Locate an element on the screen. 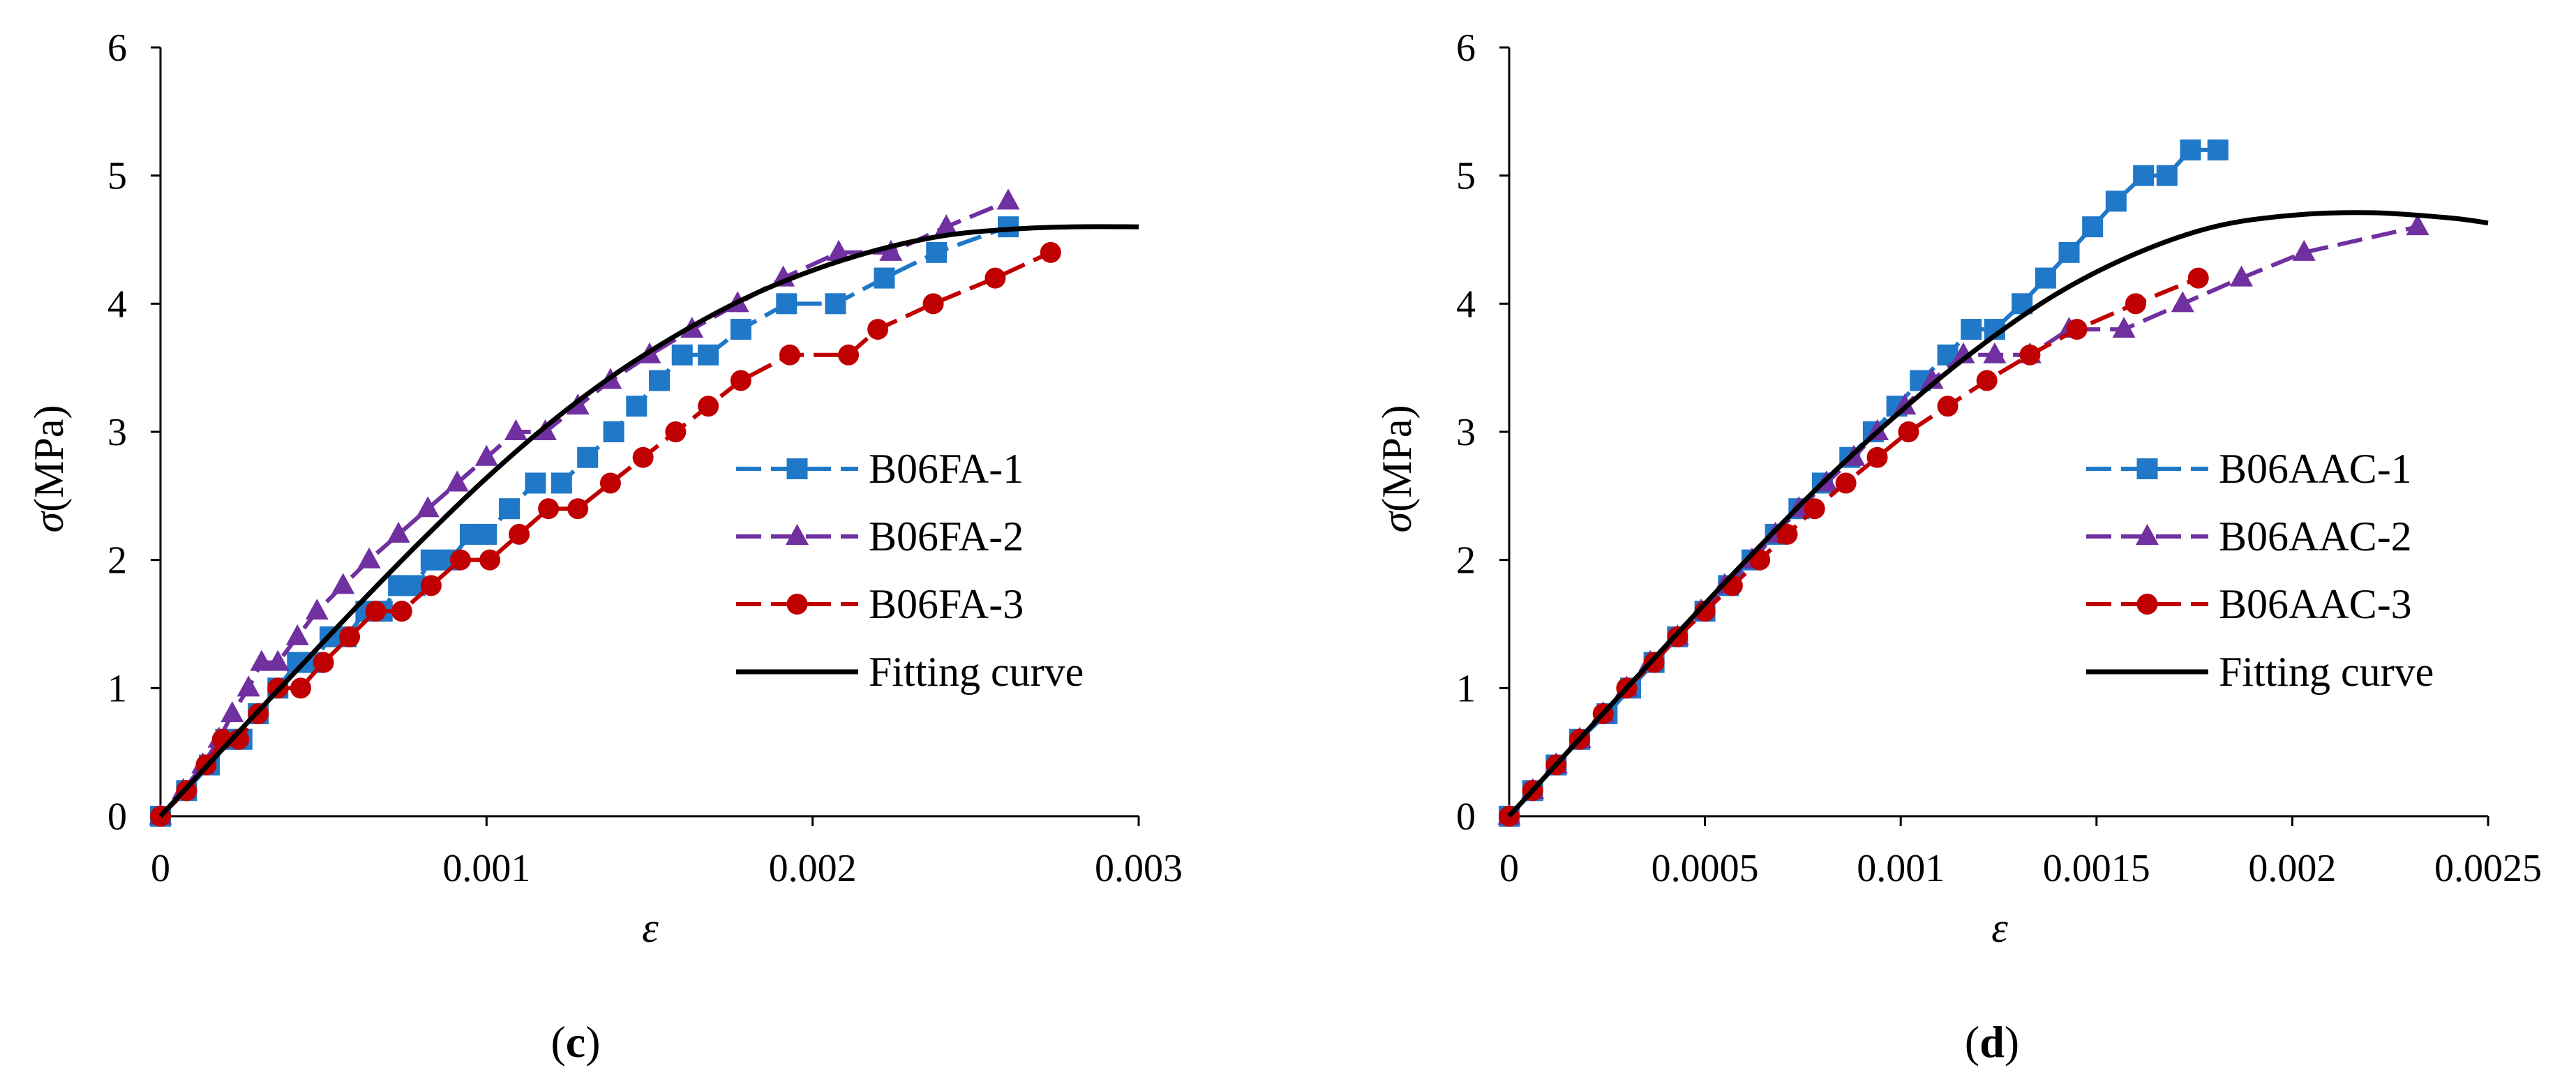 The height and width of the screenshot is (1082, 2576). panel-caption-d: (d) is located at coordinates (1992, 1042).